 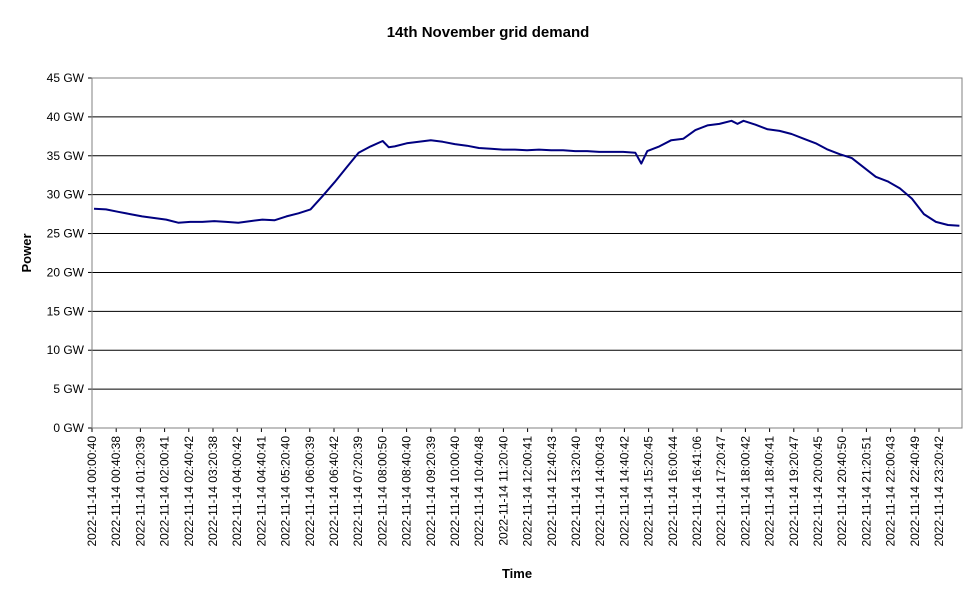 What do you see at coordinates (697, 491) in the screenshot?
I see `x-tick-label: 2022-11-14 16:41:06` at bounding box center [697, 491].